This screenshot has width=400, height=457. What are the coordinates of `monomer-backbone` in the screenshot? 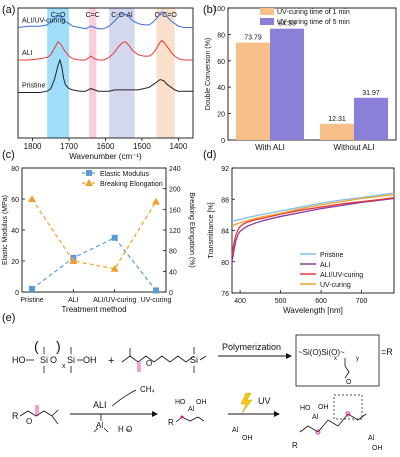 It's located at (158, 359).